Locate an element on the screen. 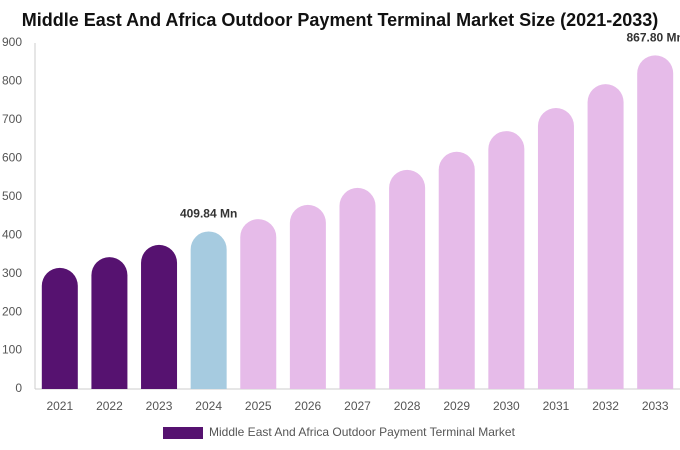  x-tick-label: 2029 is located at coordinates (456, 406).